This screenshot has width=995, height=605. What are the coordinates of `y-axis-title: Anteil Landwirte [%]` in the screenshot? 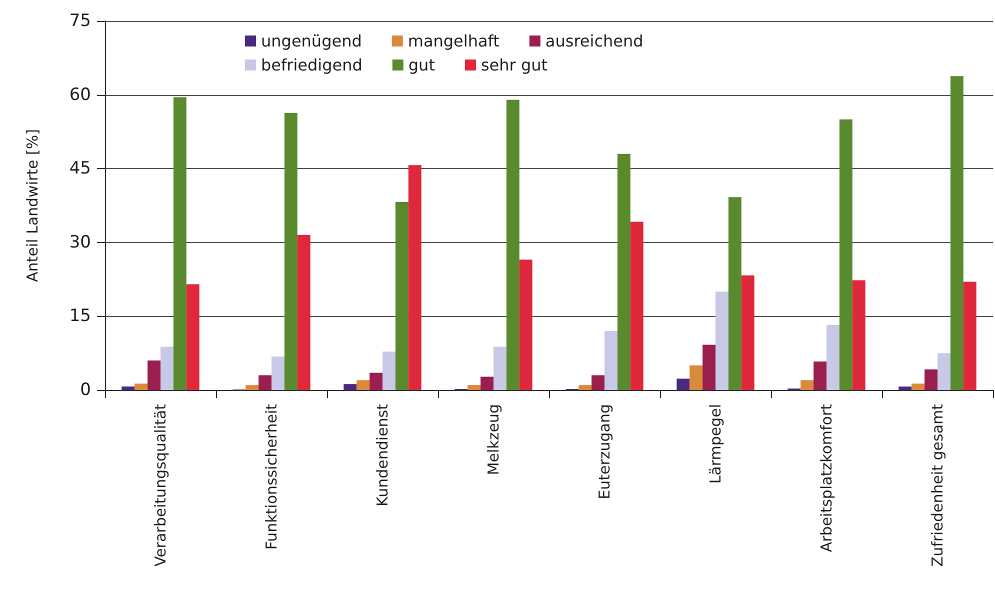 It's located at (33, 205).